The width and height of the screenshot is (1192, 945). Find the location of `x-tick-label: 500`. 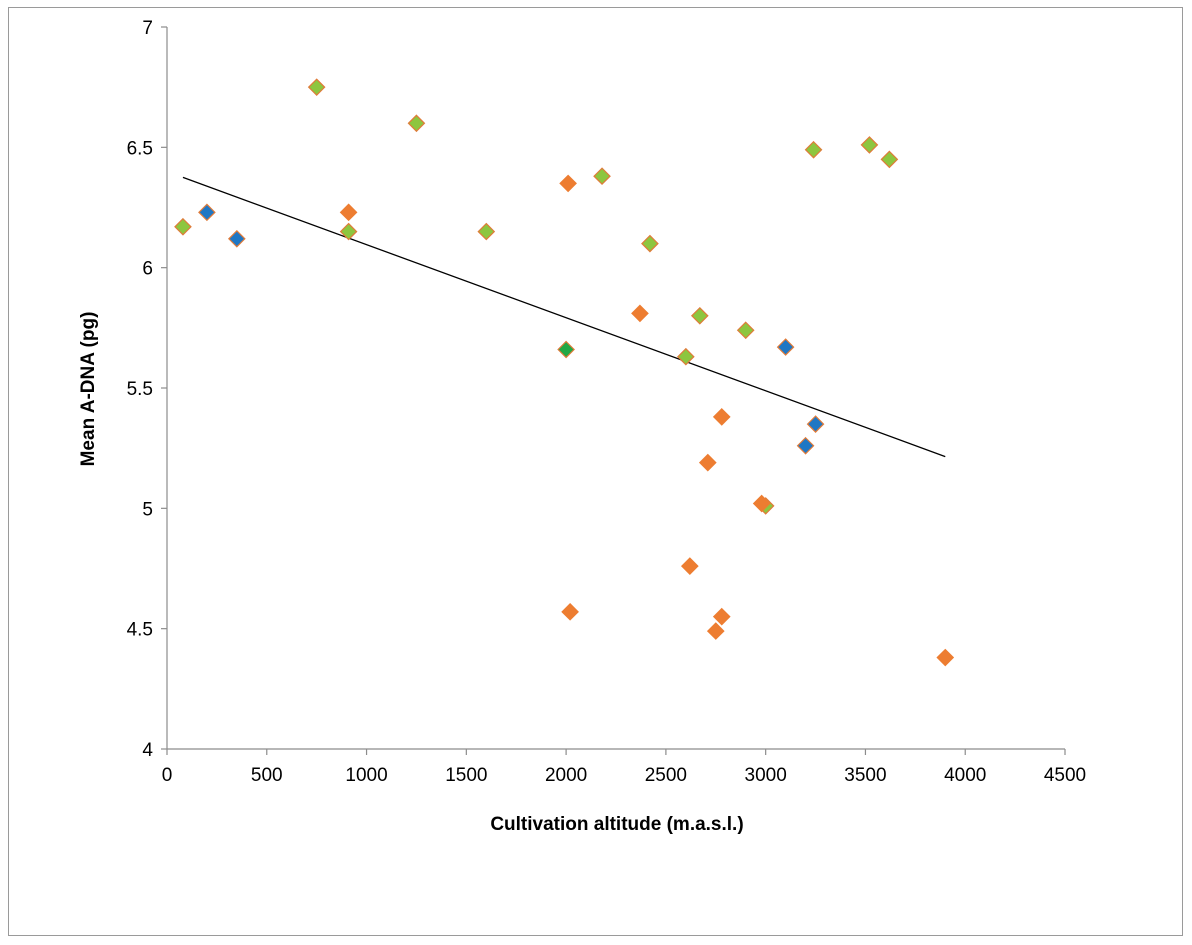

x-tick-label: 500 is located at coordinates (267, 775).